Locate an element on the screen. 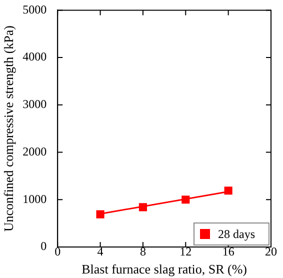 The image size is (283, 278). x-axis-title: Blast furnace slag ratio, SR (%) is located at coordinates (164, 269).